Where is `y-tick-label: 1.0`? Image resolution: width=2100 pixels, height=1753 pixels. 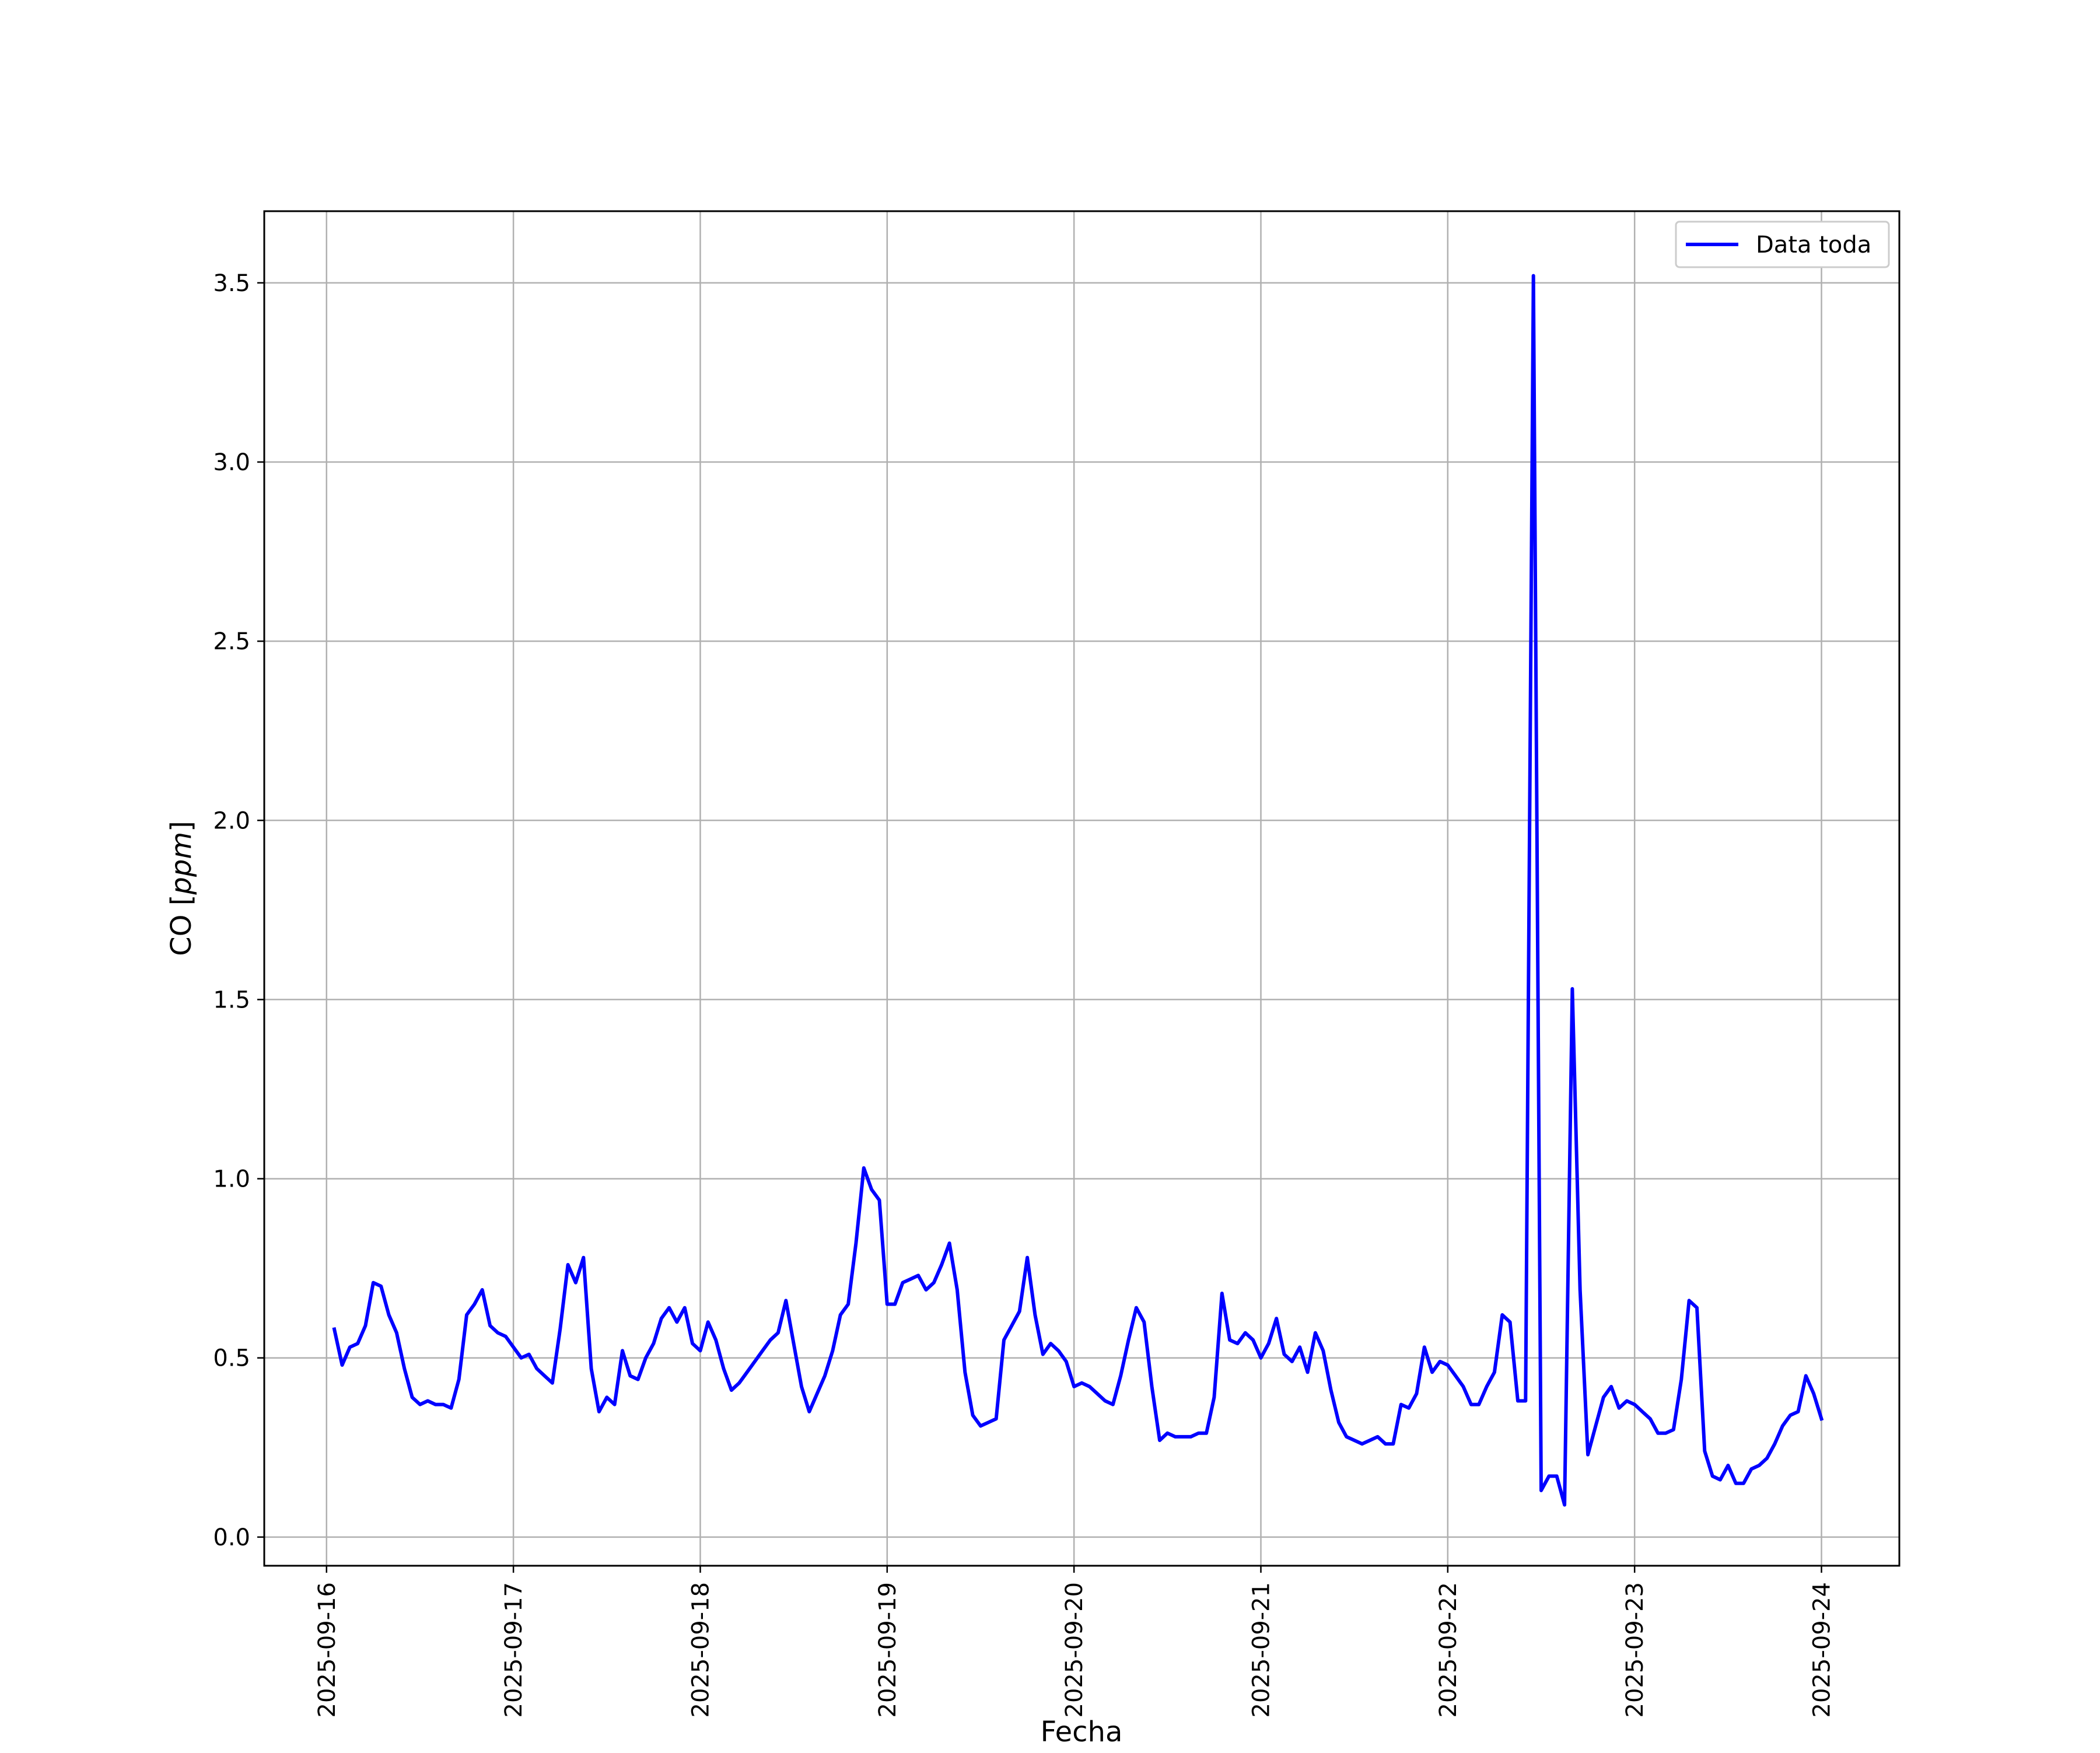 y-tick-label: 1.0 is located at coordinates (231, 1179).